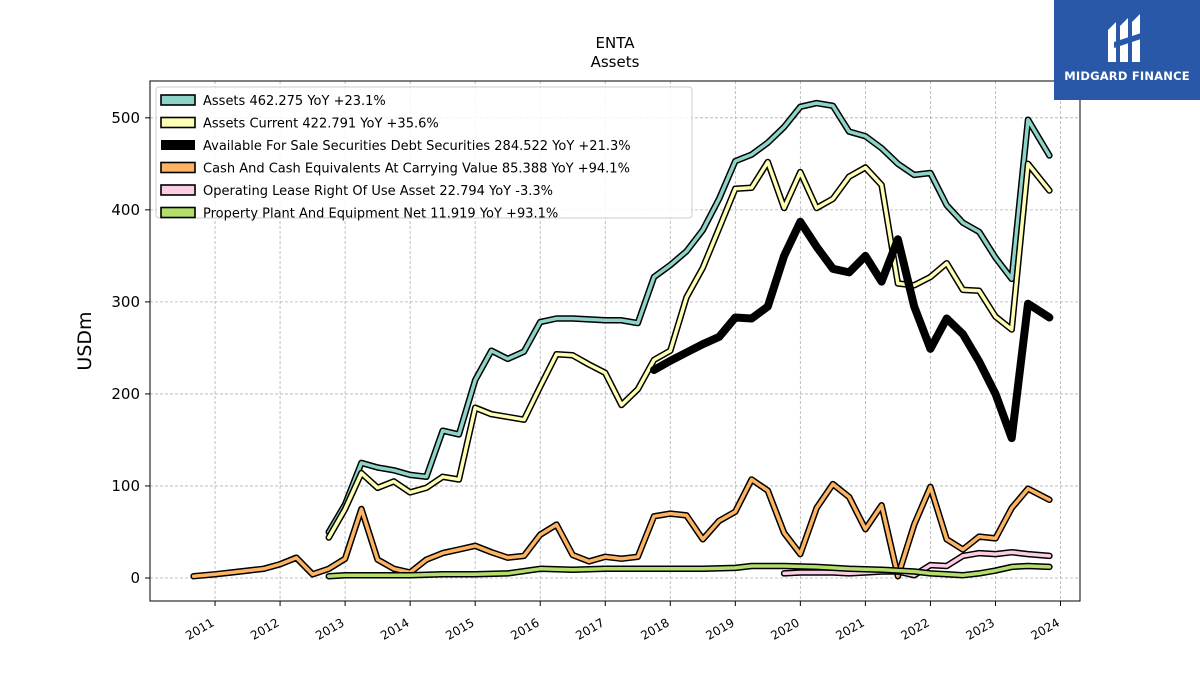 This screenshot has height=675, width=1200. What do you see at coordinates (914, 628) in the screenshot?
I see `x-tick-label: 2022` at bounding box center [914, 628].